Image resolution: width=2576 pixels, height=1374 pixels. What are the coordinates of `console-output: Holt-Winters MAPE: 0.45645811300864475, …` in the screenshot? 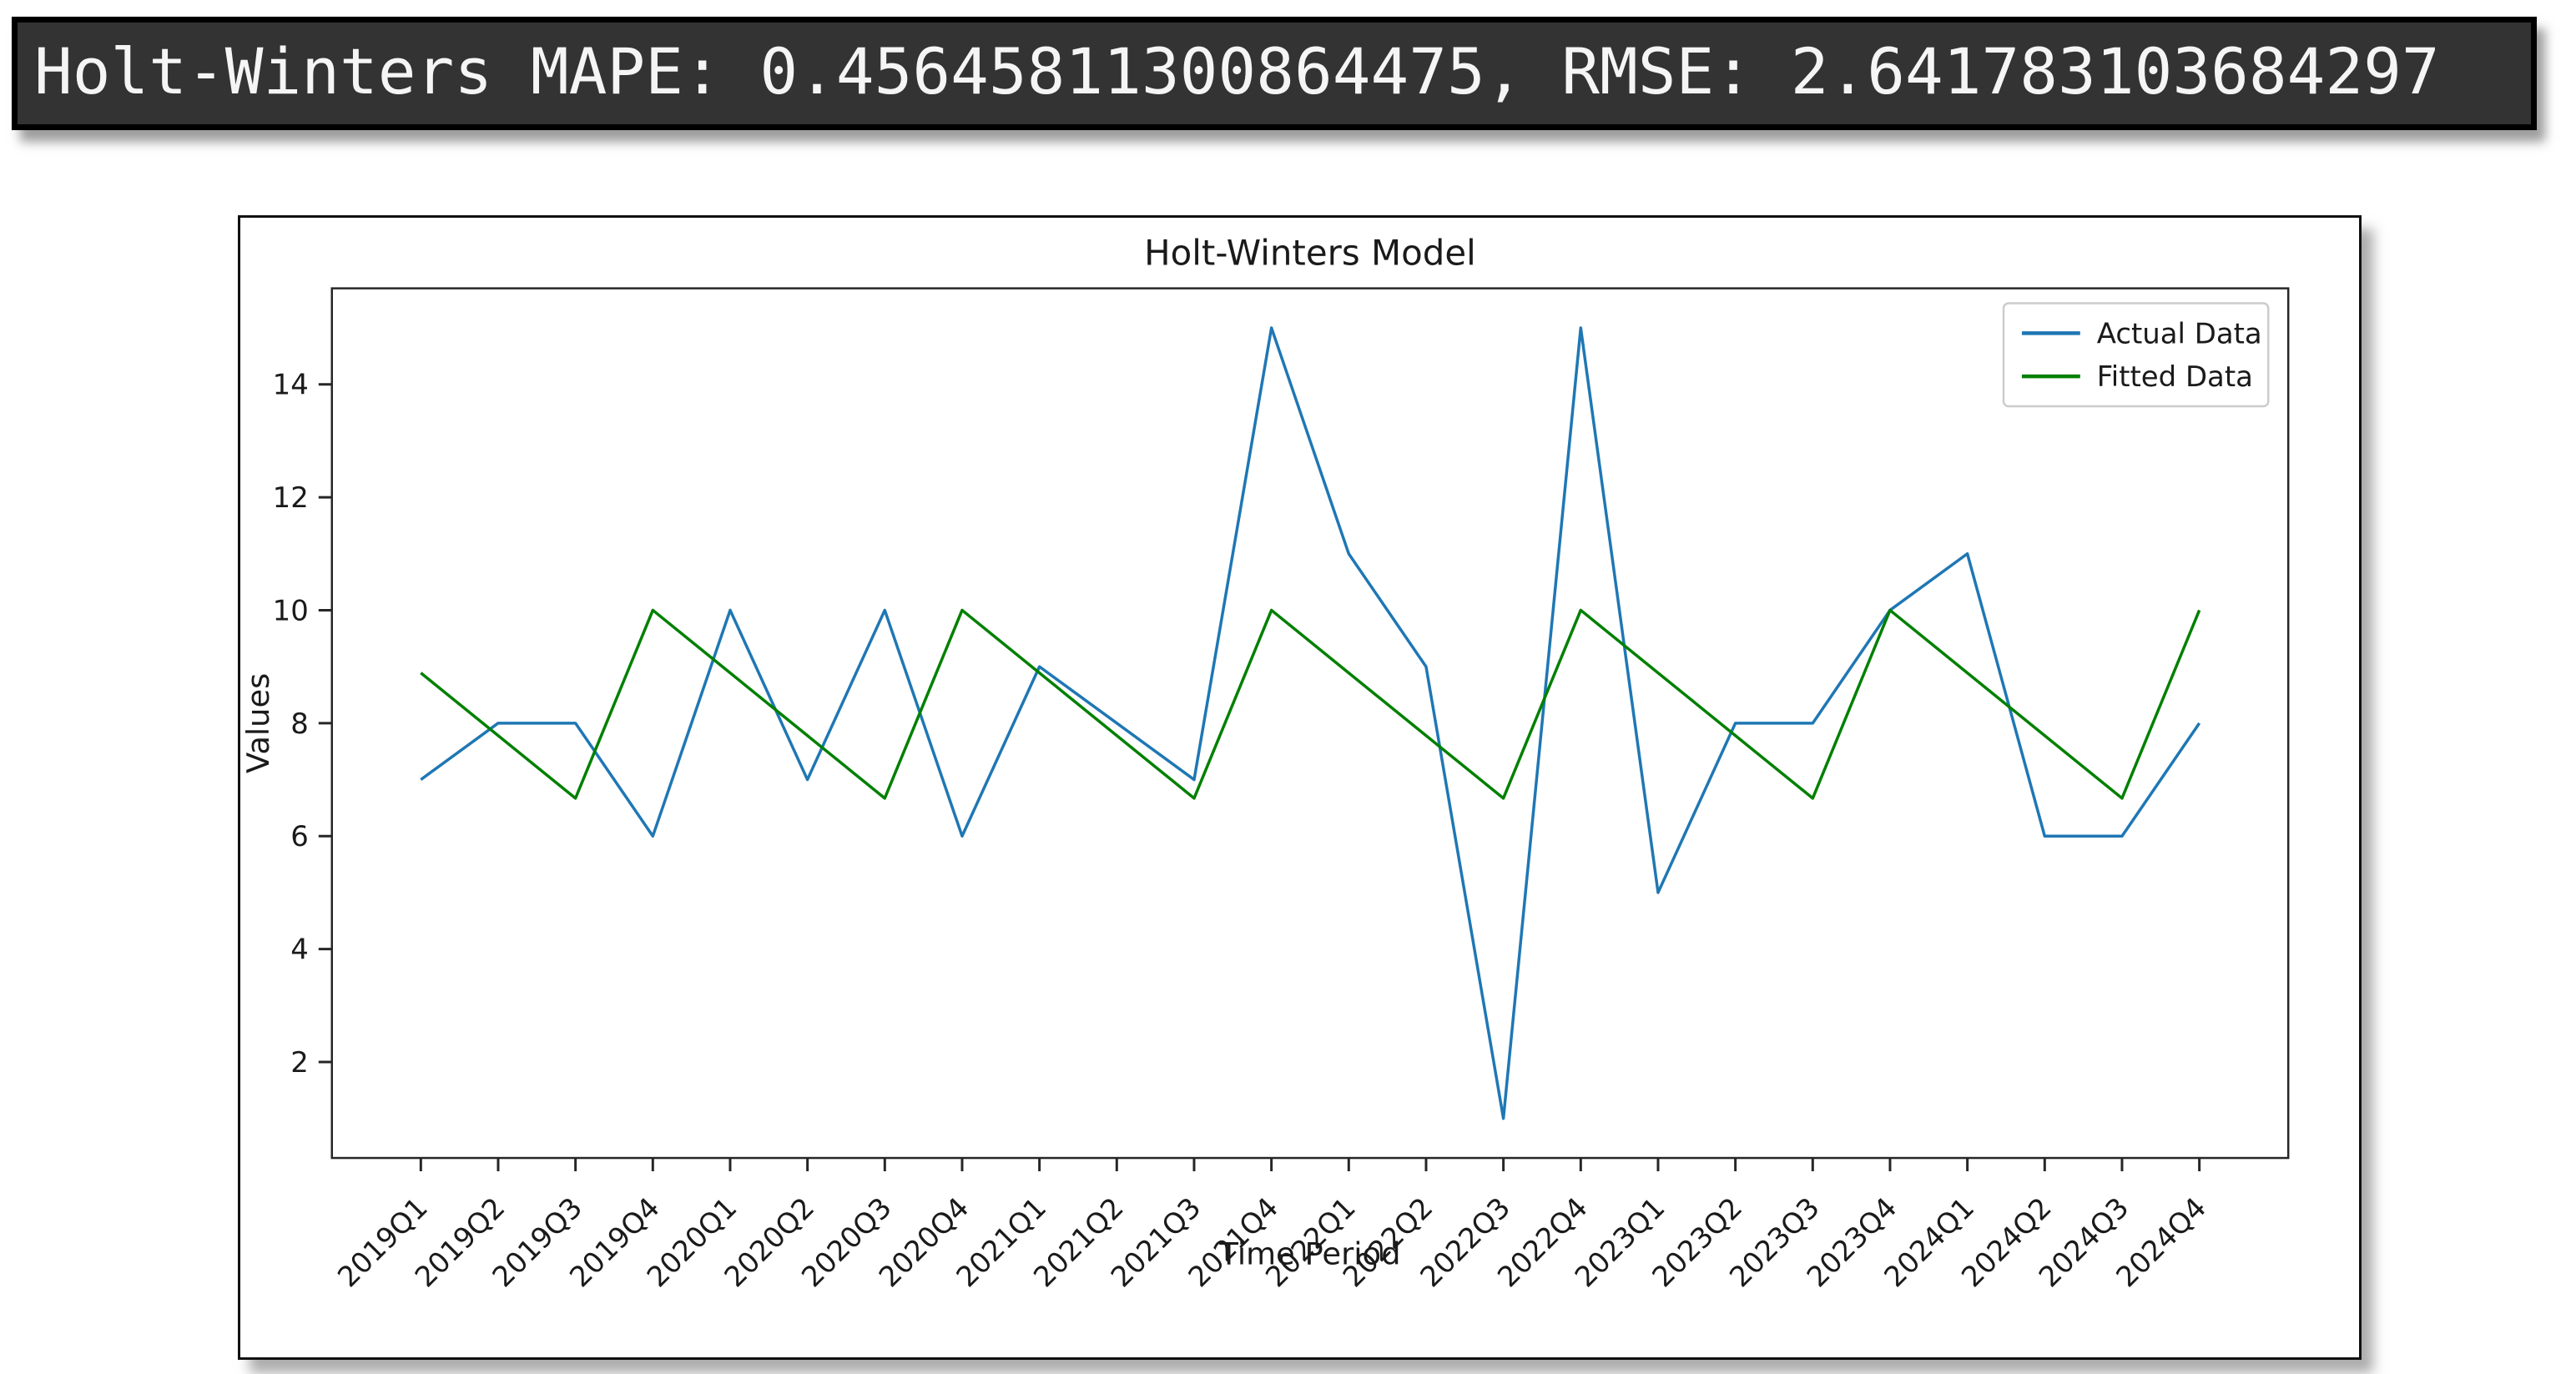 It's located at (1274, 73).